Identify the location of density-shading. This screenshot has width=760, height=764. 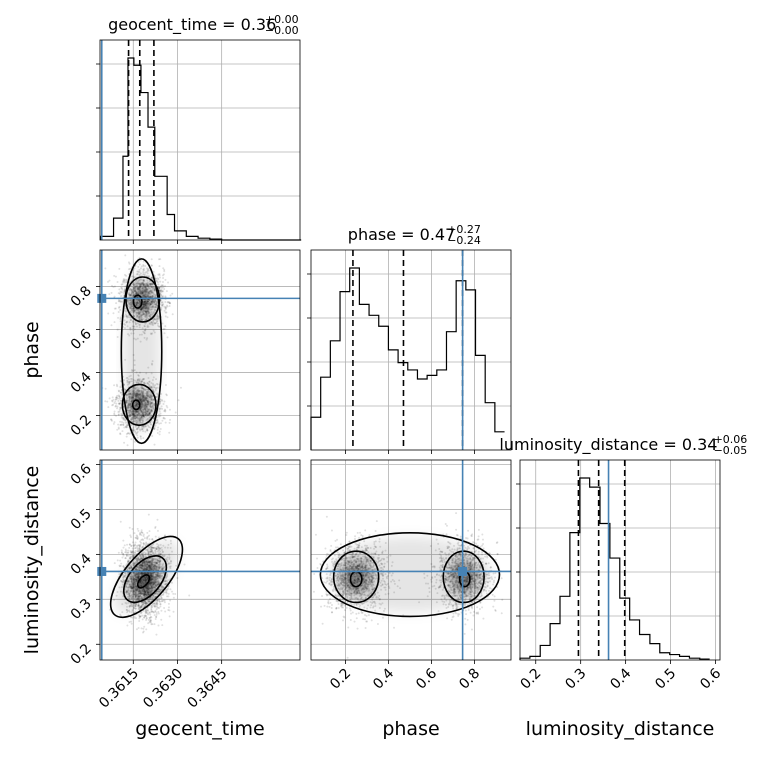
(141, 351).